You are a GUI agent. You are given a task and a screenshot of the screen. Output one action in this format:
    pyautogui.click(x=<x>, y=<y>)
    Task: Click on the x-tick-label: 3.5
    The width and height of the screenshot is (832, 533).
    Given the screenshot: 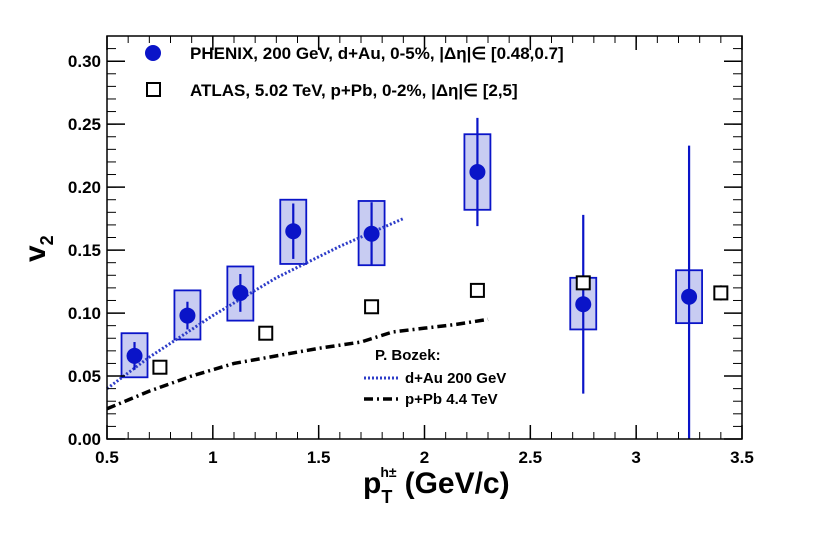 What is the action you would take?
    pyautogui.click(x=742, y=457)
    